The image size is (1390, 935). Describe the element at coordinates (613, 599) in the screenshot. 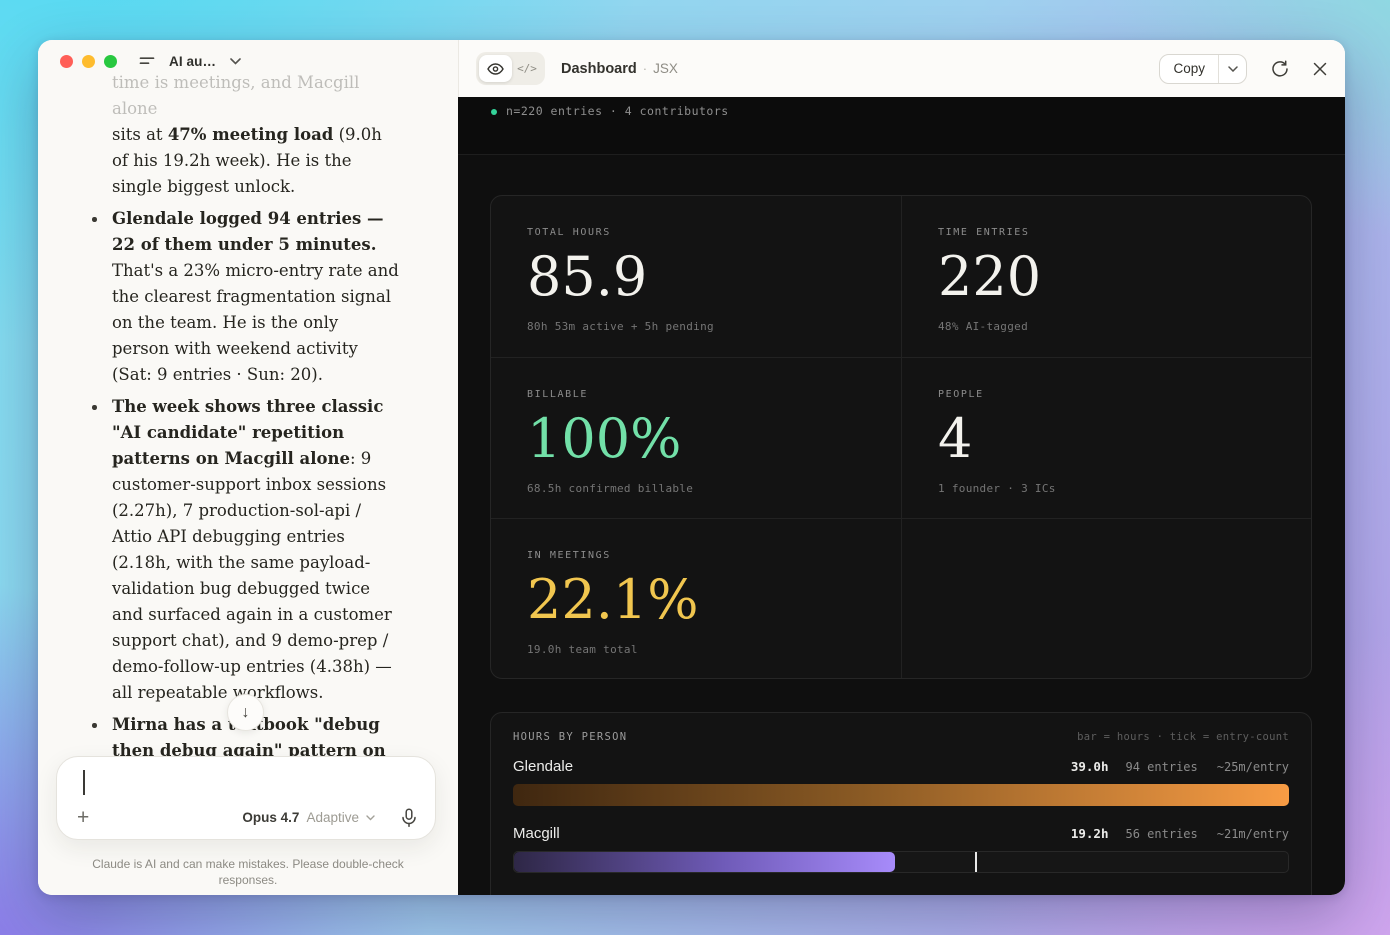

I see `stat-value: 22.1%` at that location.